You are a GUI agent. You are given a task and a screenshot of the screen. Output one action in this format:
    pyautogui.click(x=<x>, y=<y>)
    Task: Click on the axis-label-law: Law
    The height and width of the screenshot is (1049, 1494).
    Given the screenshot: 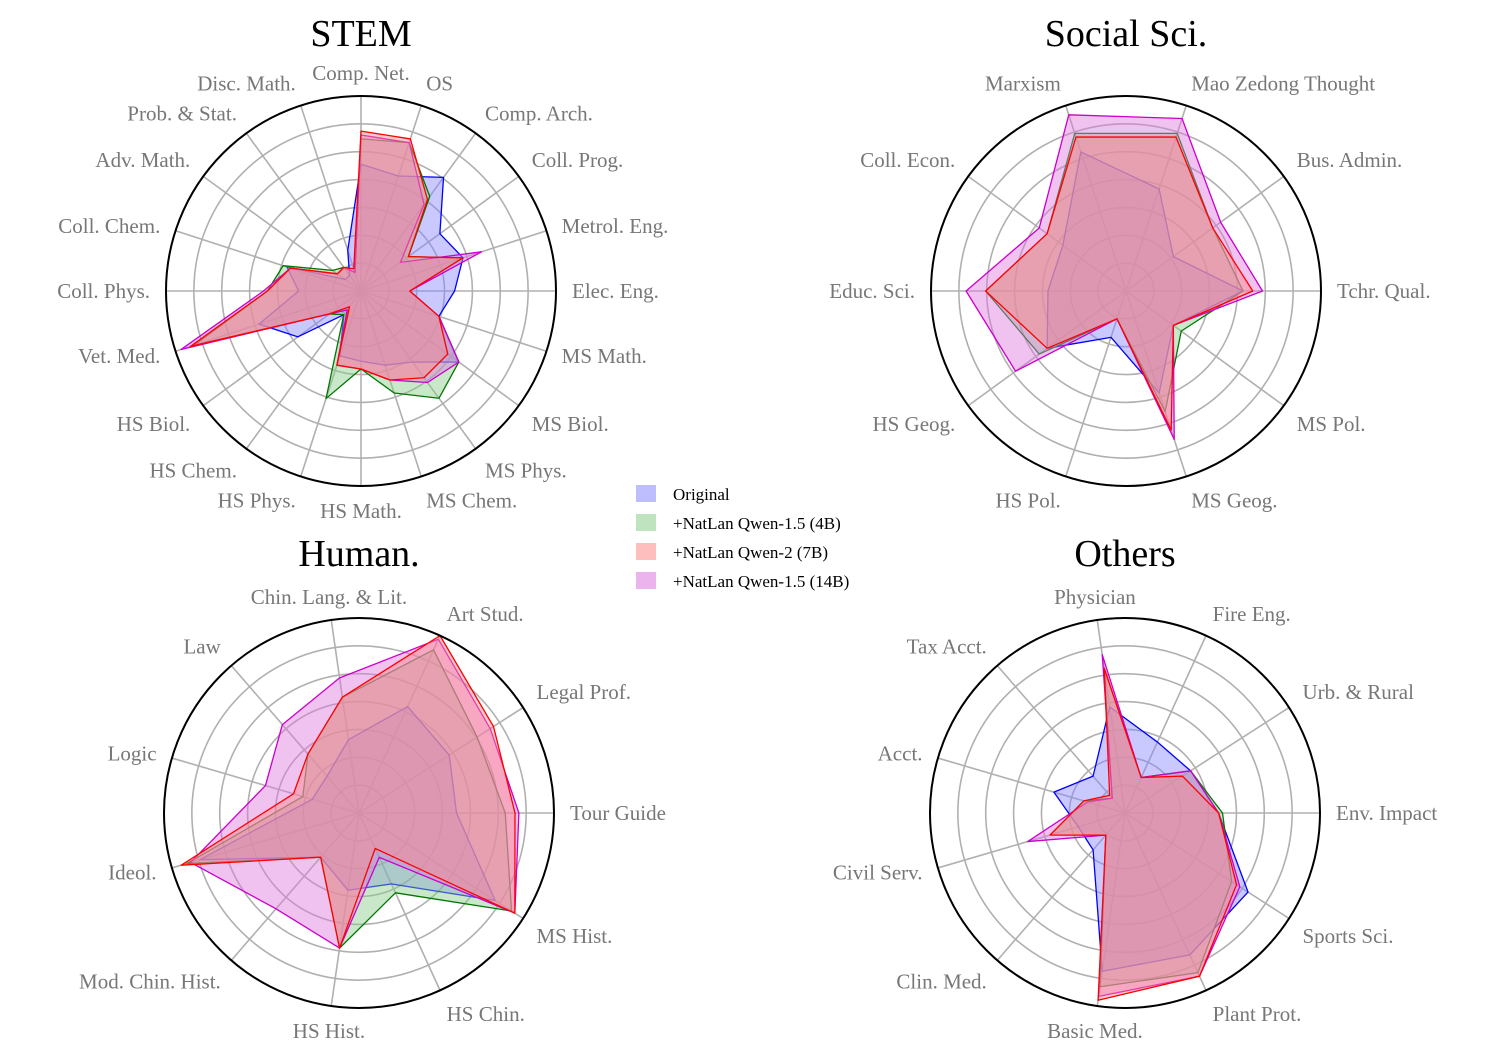 What is the action you would take?
    pyautogui.click(x=202, y=647)
    